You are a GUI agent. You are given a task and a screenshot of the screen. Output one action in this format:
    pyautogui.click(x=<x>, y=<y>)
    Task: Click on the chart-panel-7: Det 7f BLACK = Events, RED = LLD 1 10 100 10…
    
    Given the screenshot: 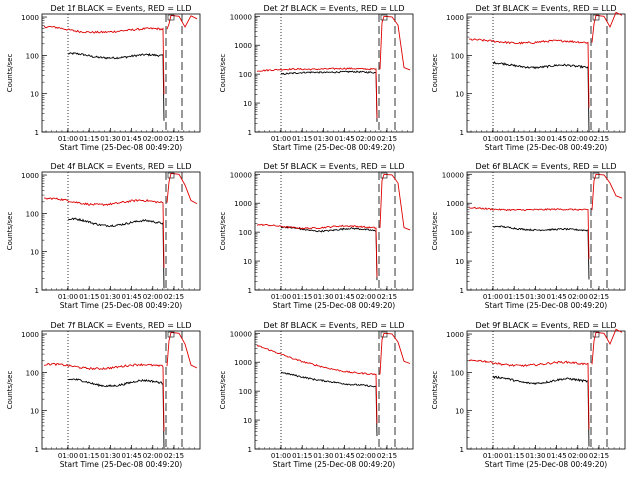 What is the action you would take?
    pyautogui.click(x=103, y=395)
    